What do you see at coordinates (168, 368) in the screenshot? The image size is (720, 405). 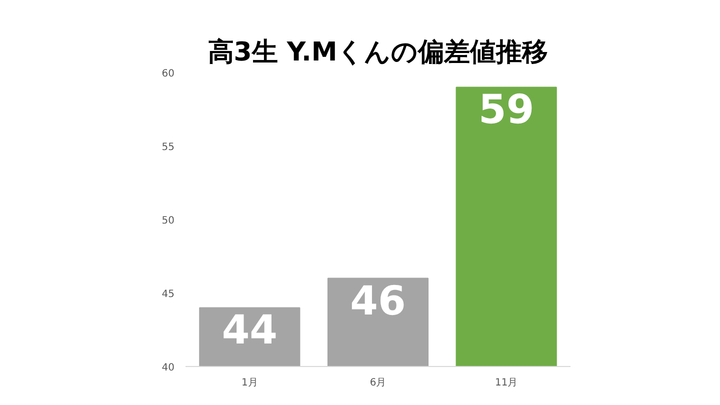 I see `y-tick-label: 40` at bounding box center [168, 368].